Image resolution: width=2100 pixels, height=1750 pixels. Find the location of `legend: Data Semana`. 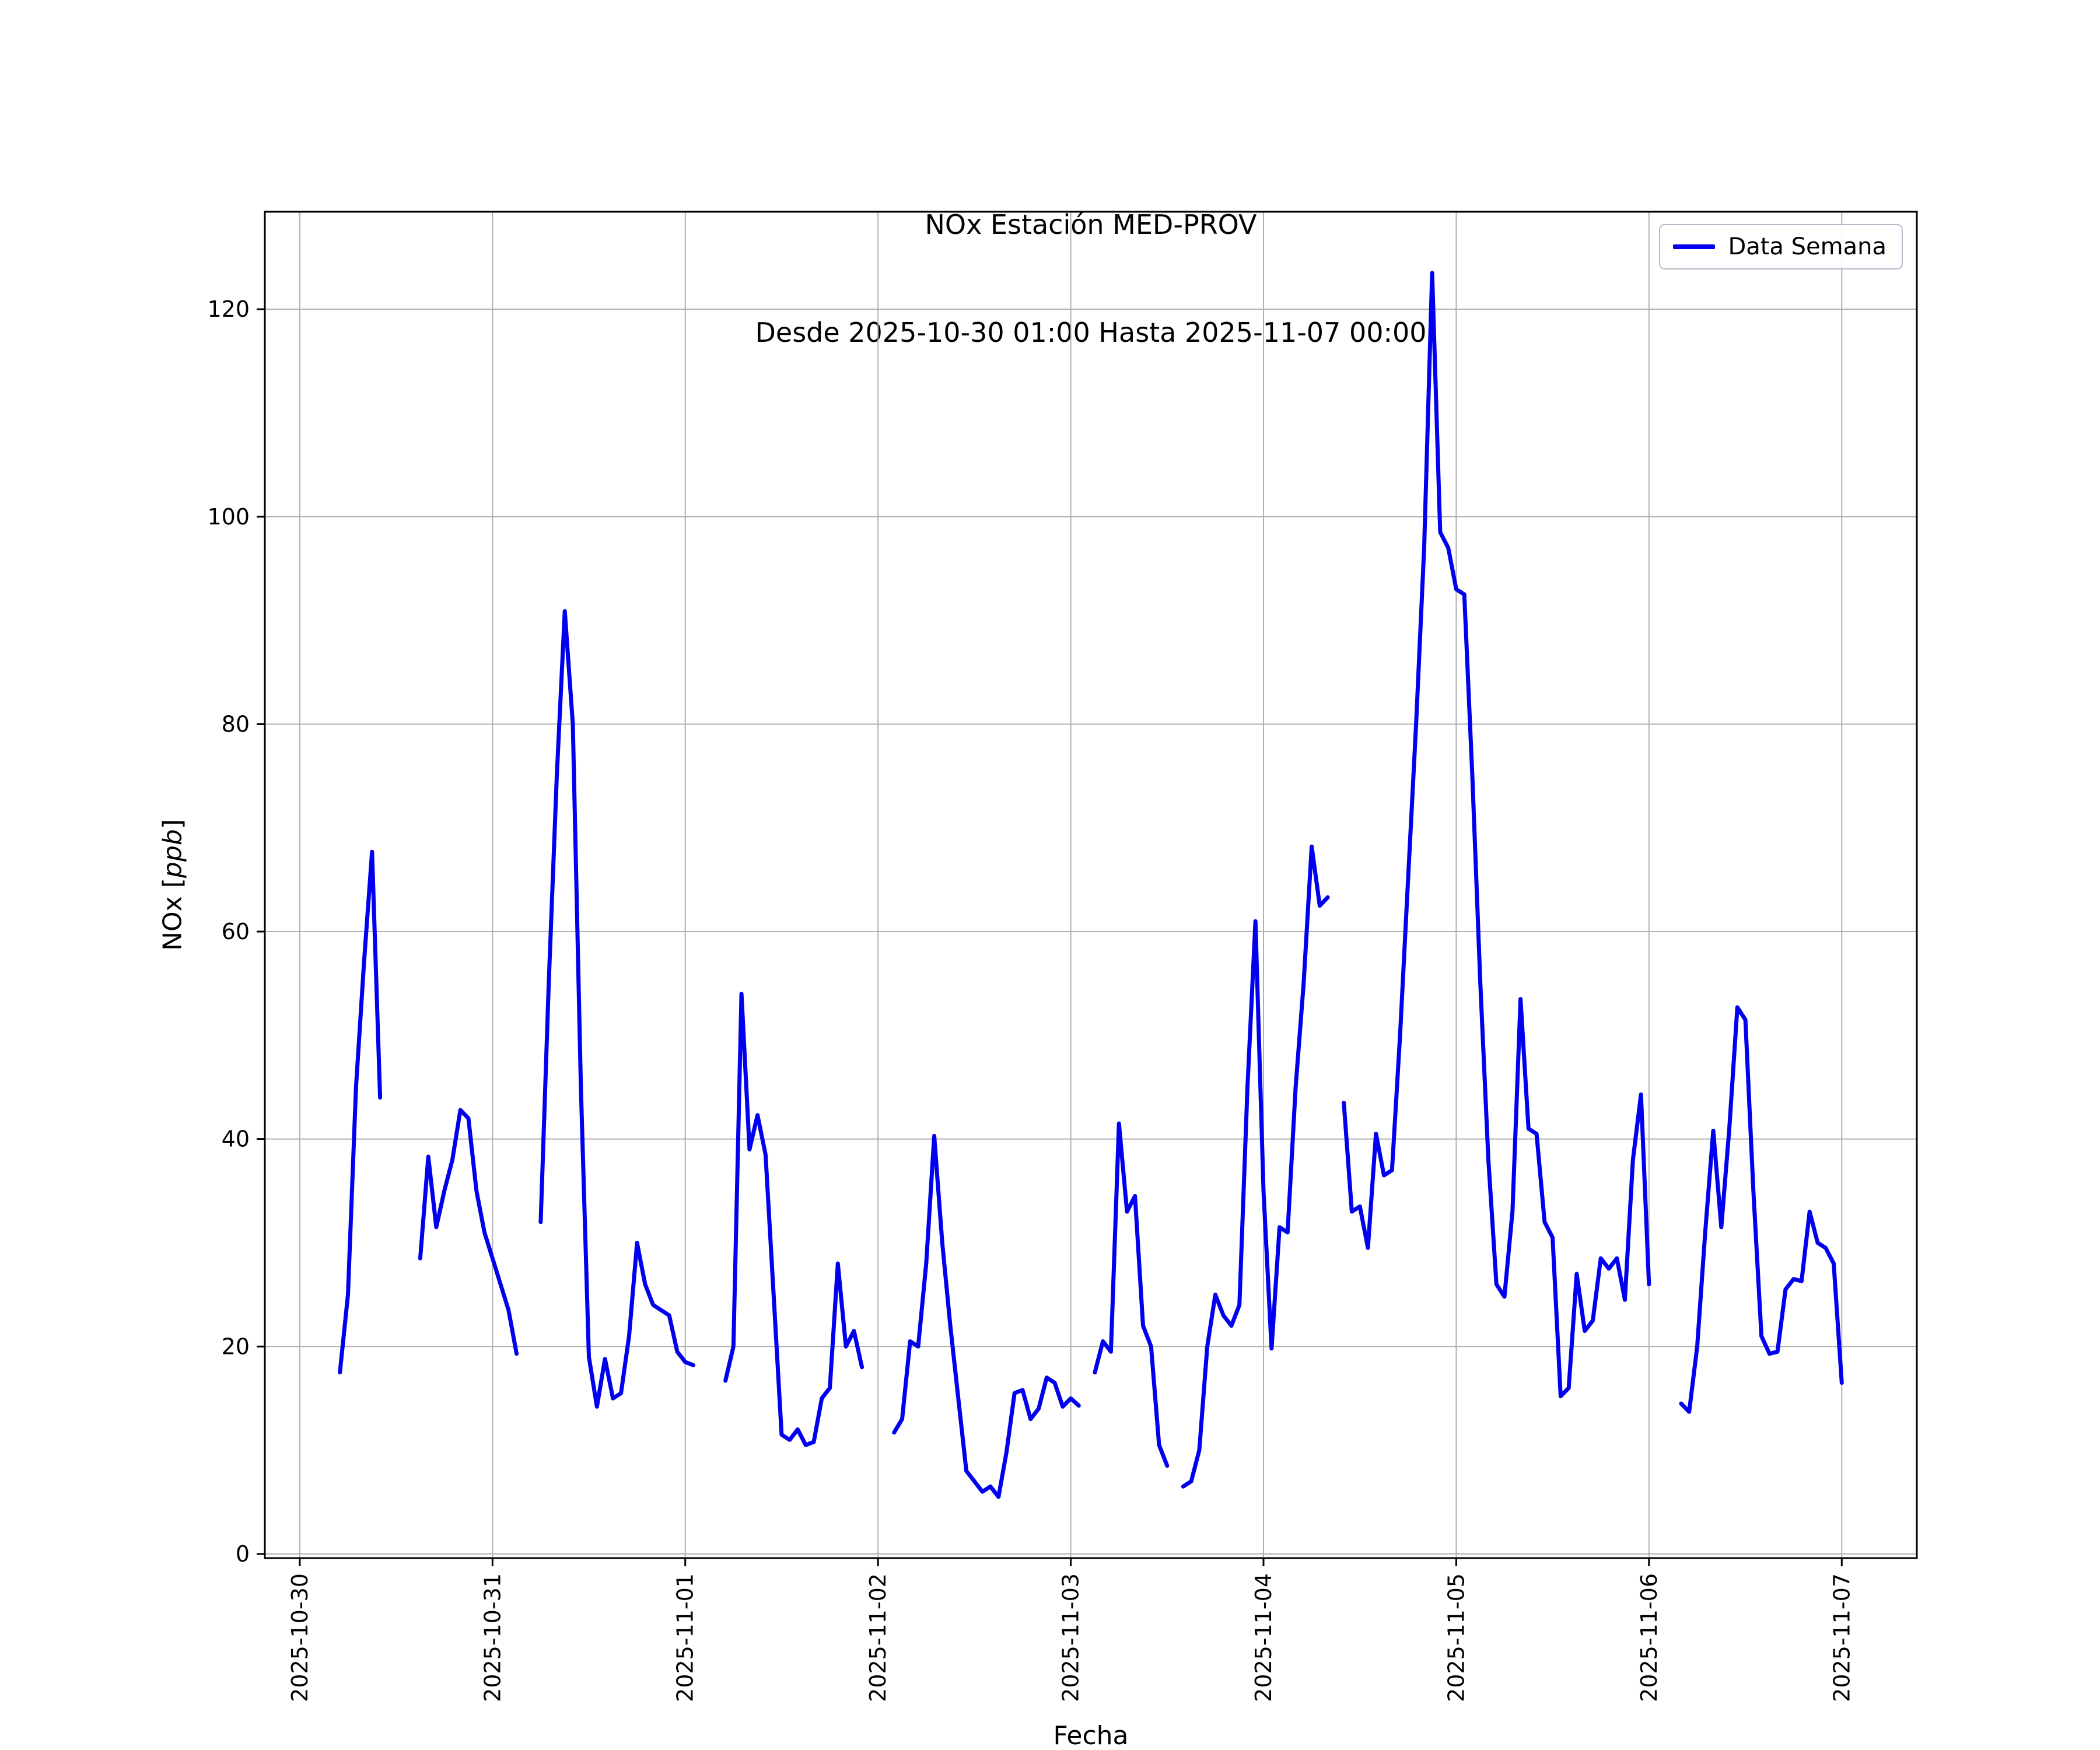

legend: Data Semana is located at coordinates (1781, 247).